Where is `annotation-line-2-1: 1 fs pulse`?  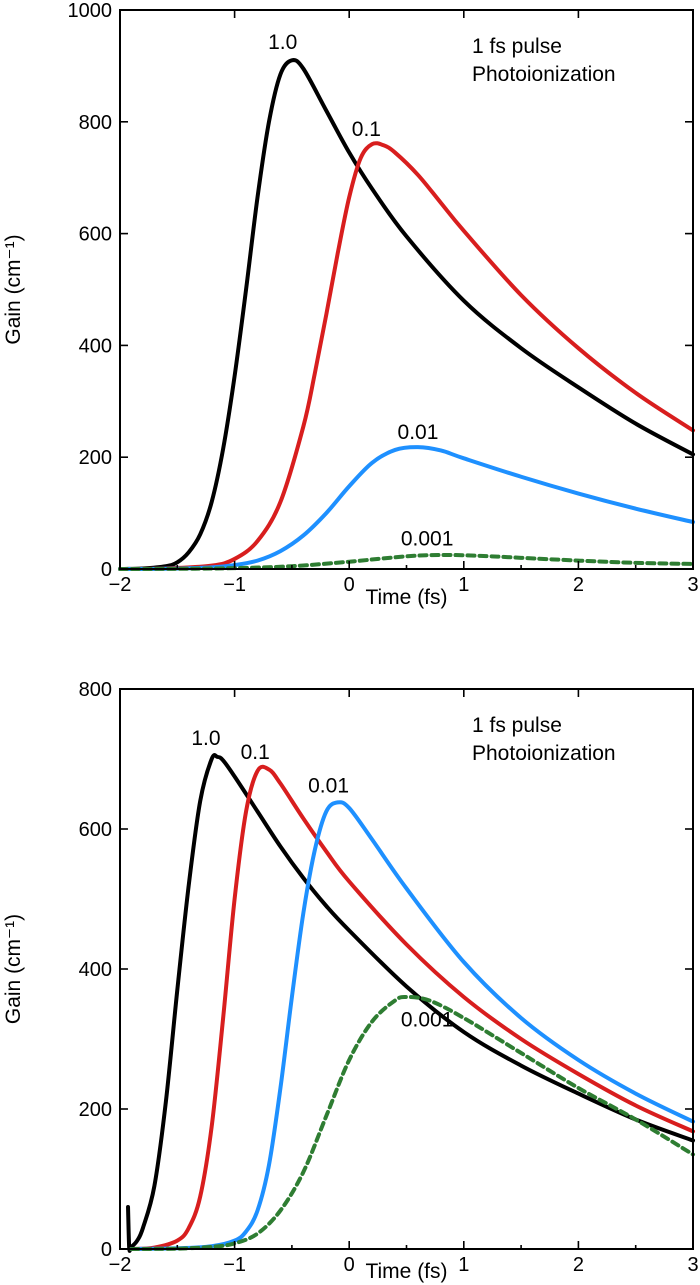
annotation-line-2-1: 1 fs pulse is located at coordinates (517, 725).